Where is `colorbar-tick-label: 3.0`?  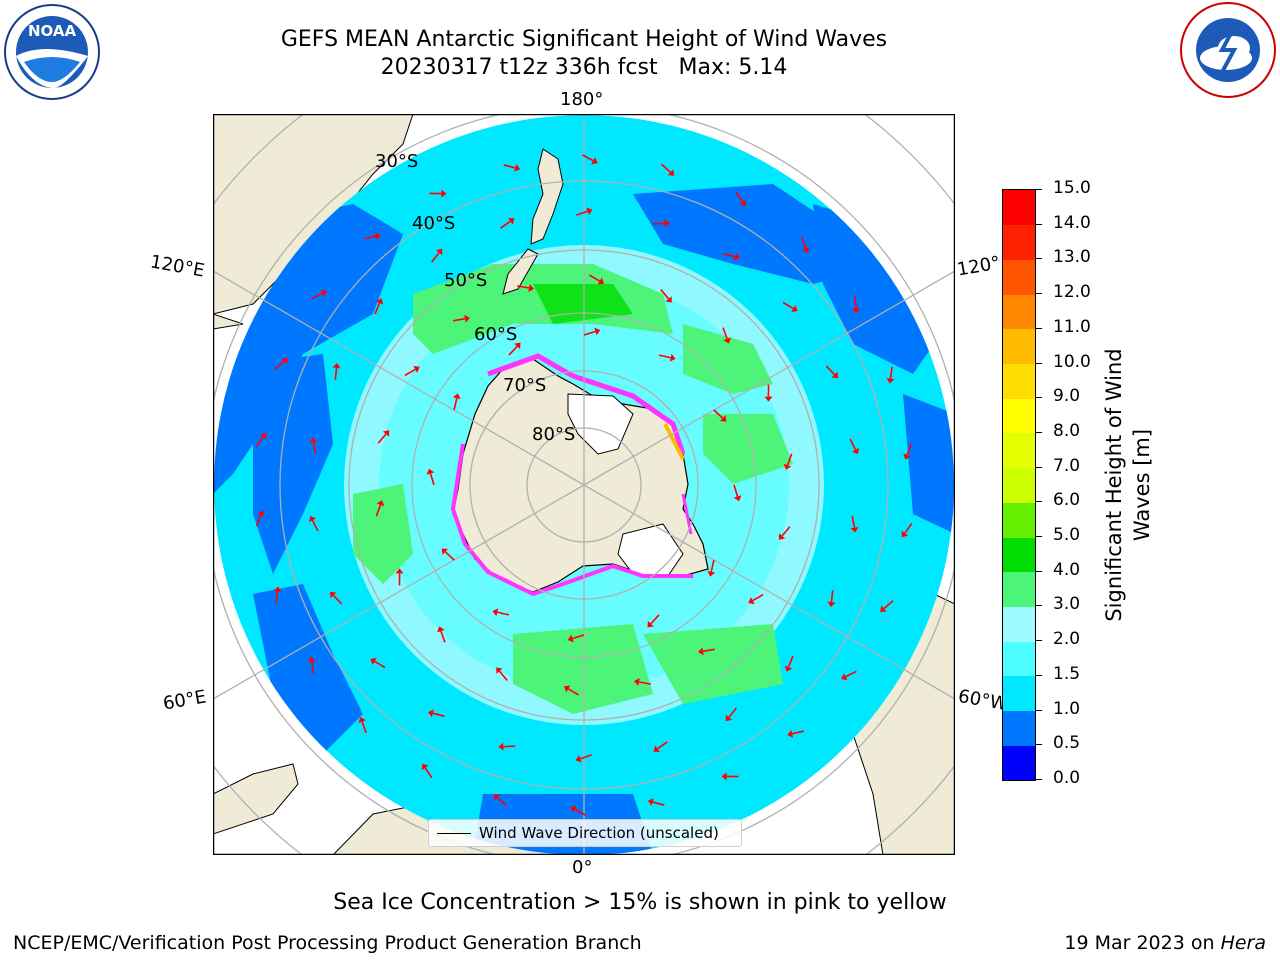
colorbar-tick-label: 3.0 is located at coordinates (1067, 604).